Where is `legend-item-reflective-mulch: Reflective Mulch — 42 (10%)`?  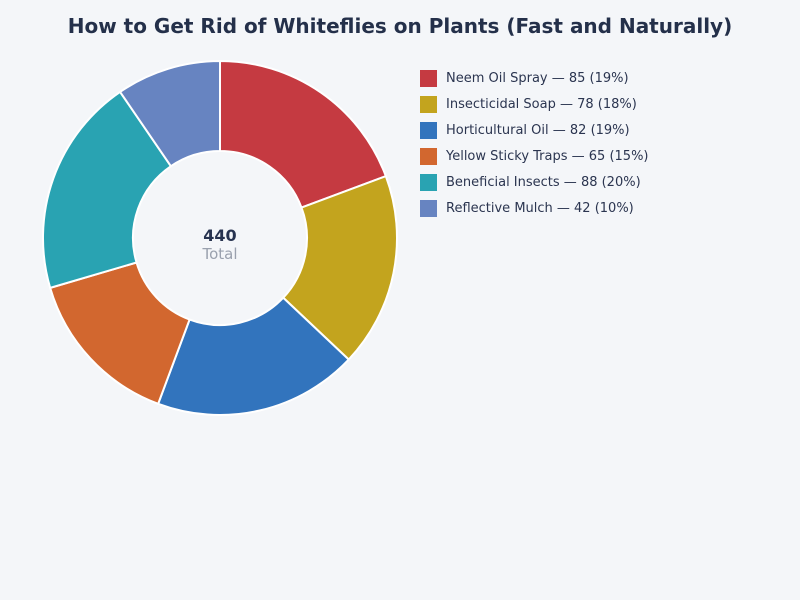
legend-item-reflective-mulch: Reflective Mulch — 42 (10%) is located at coordinates (534, 208).